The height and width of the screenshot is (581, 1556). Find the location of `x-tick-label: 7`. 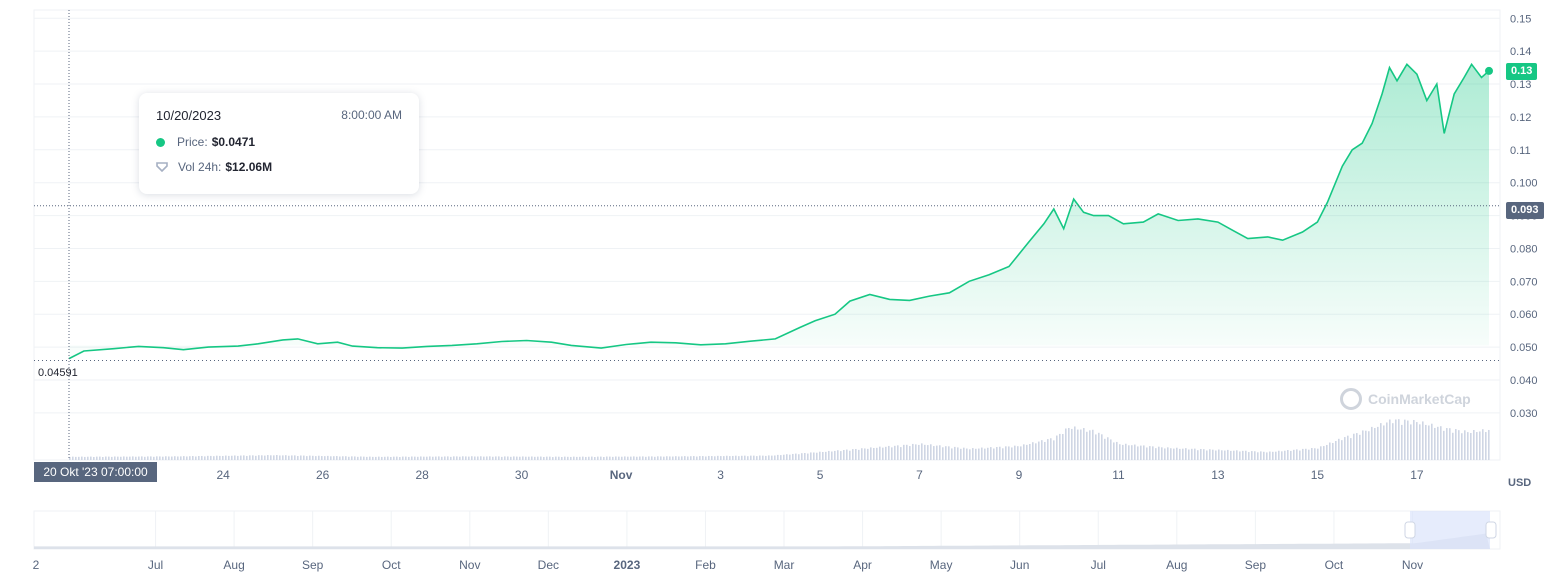

x-tick-label: 7 is located at coordinates (919, 475).